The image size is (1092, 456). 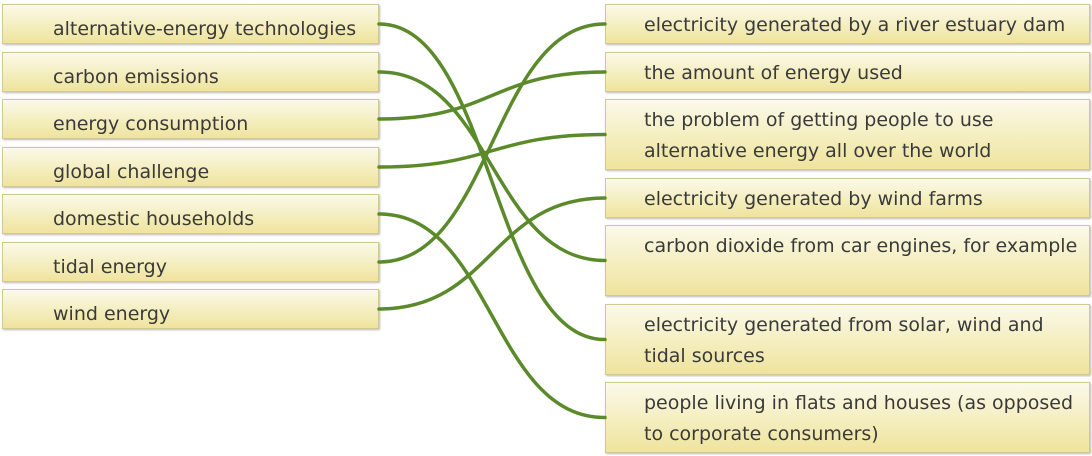 I want to click on definition-wind-farms: electricity generated by wind farms, so click(x=847, y=198).